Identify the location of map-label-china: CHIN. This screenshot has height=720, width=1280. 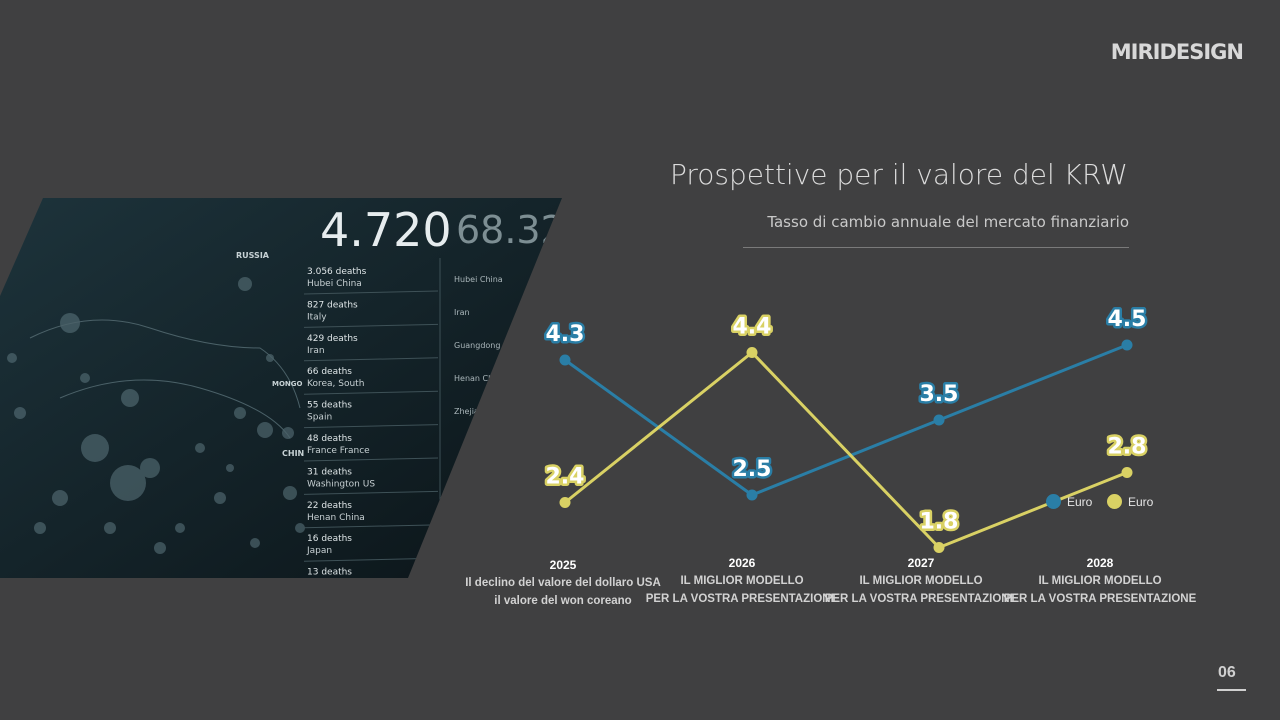
(293, 453).